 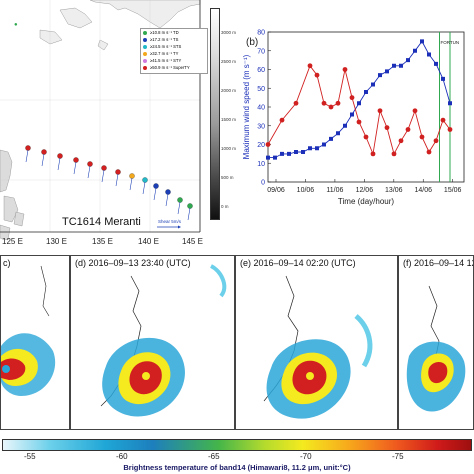 I want to click on x-tick-label: 11/06, so click(x=334, y=190).